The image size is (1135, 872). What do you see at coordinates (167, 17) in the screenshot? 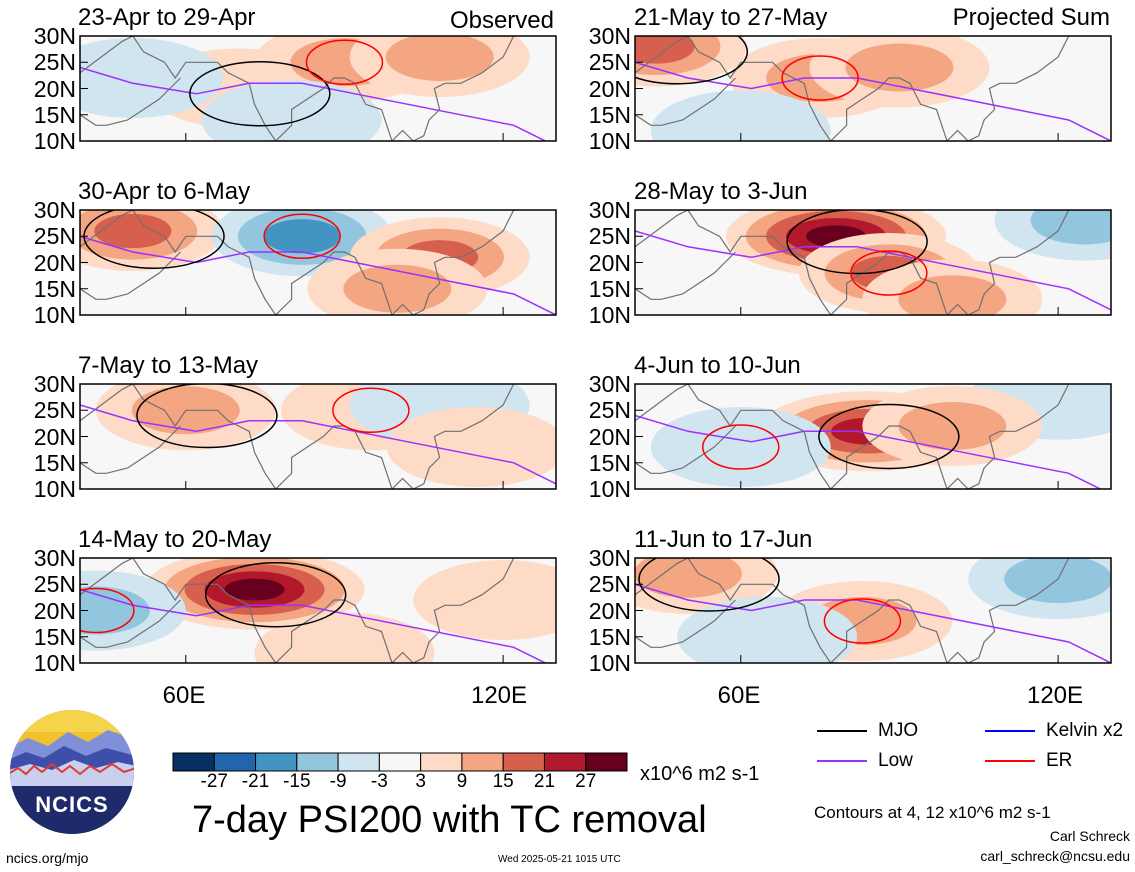
I see `panel-1-title: 23-Apr to 29-Apr` at bounding box center [167, 17].